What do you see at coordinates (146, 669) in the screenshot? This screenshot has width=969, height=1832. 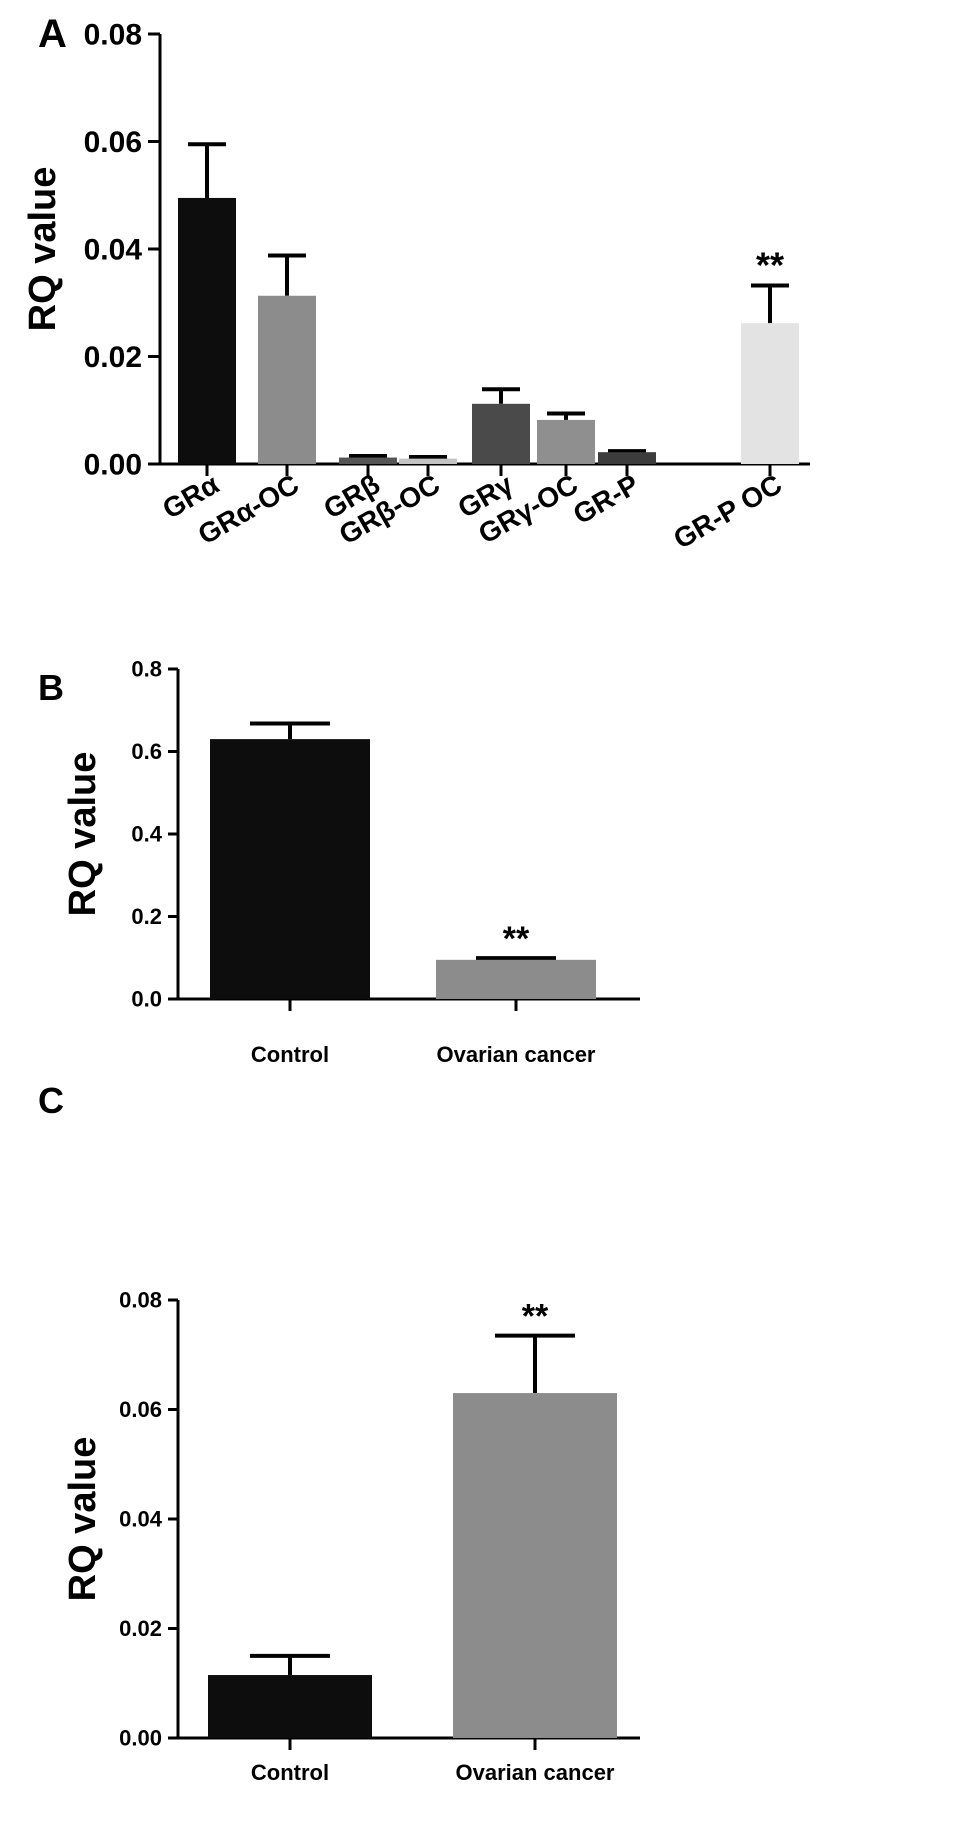 I see `y-tick-label: 0.8` at bounding box center [146, 669].